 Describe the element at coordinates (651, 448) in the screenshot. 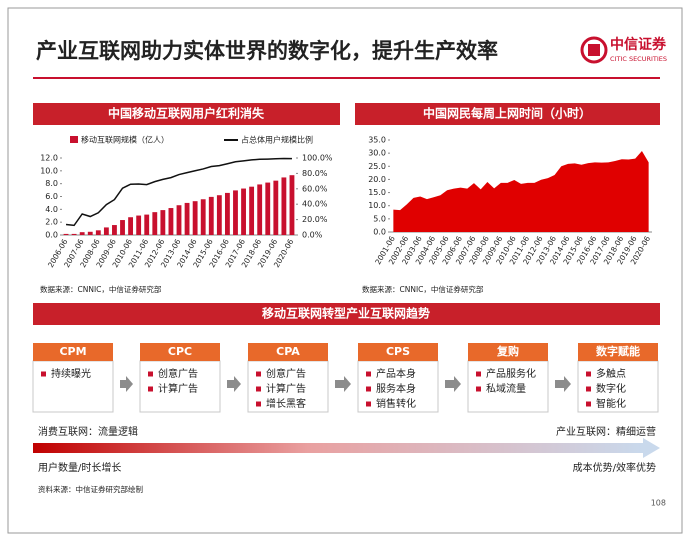

I see `trend-arrow-head` at that location.